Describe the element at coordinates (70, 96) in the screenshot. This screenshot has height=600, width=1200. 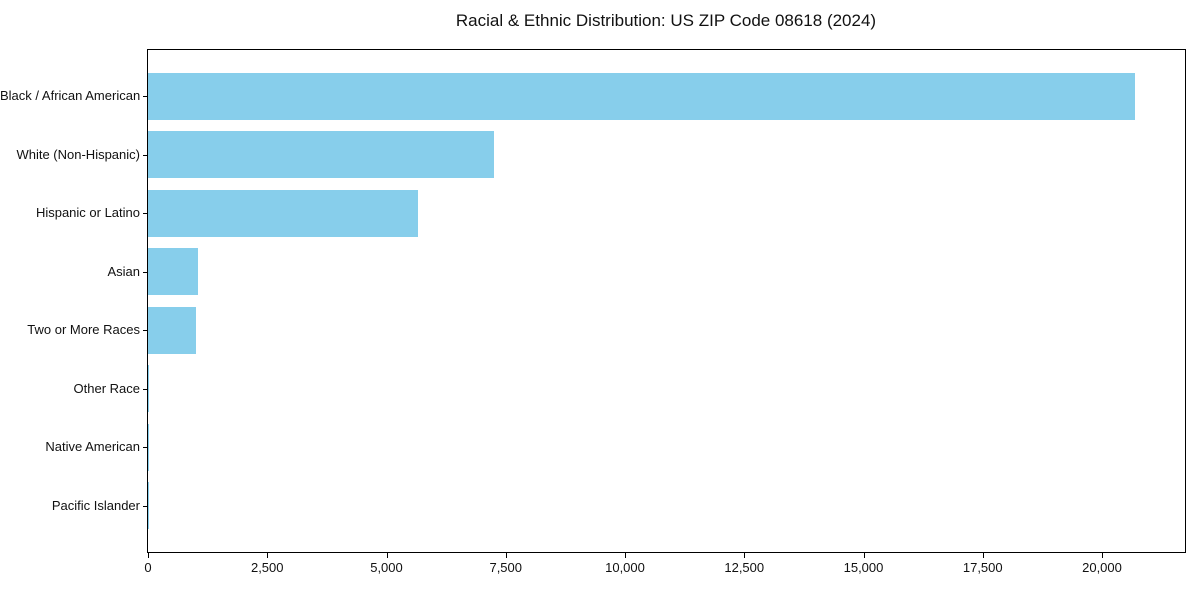
I see `y-axis-label: Black / African American` at that location.